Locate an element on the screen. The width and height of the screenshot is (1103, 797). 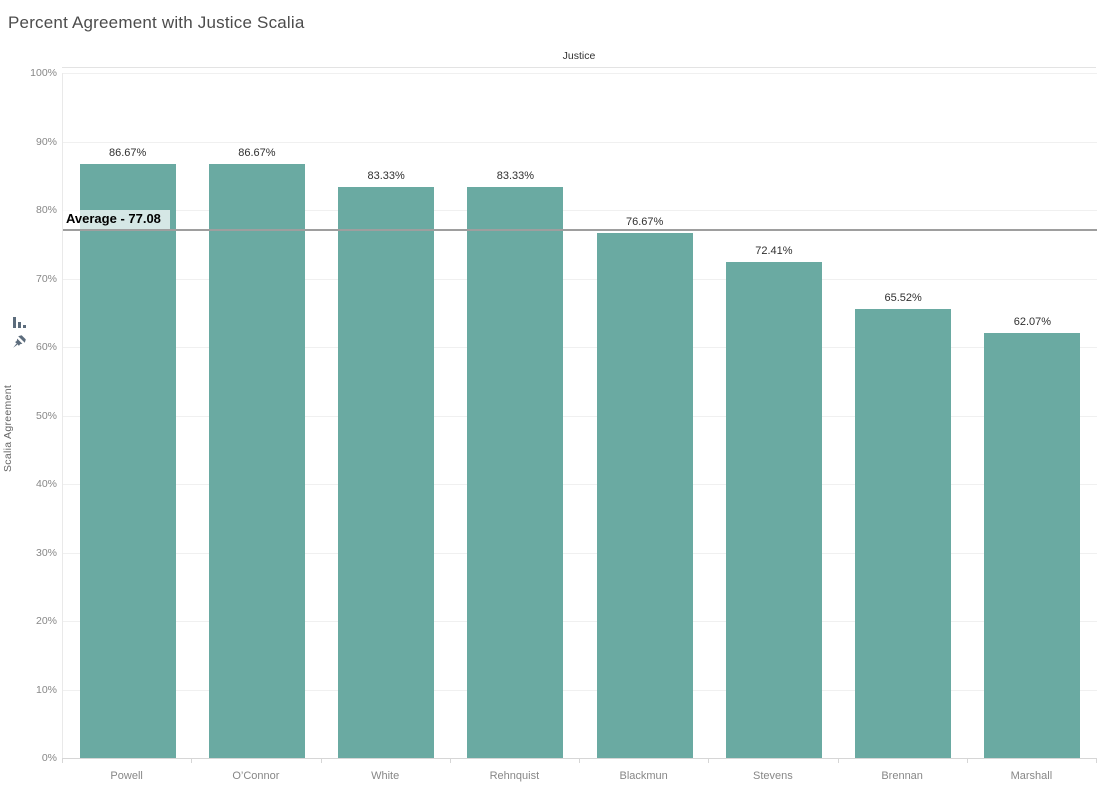
bar-powell is located at coordinates (127, 461).